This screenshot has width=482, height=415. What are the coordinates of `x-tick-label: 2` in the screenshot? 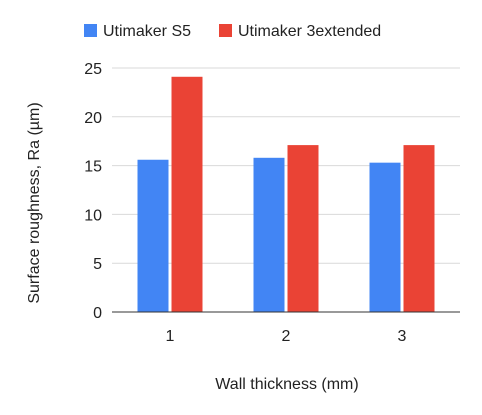 It's located at (286, 336).